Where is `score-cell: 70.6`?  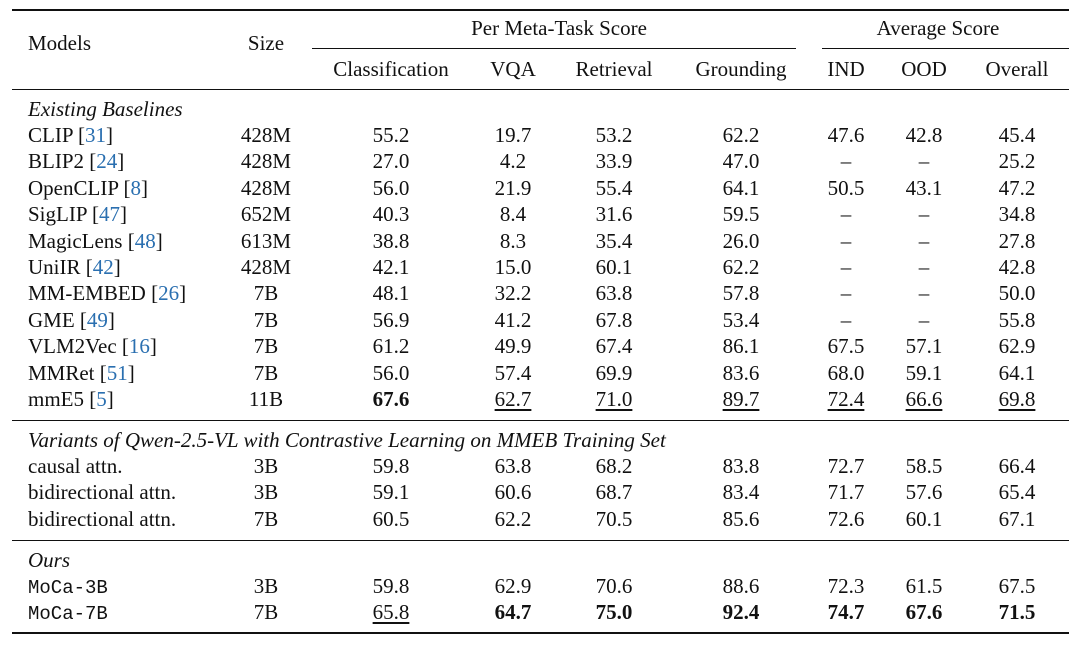
score-cell: 70.6 is located at coordinates (614, 586).